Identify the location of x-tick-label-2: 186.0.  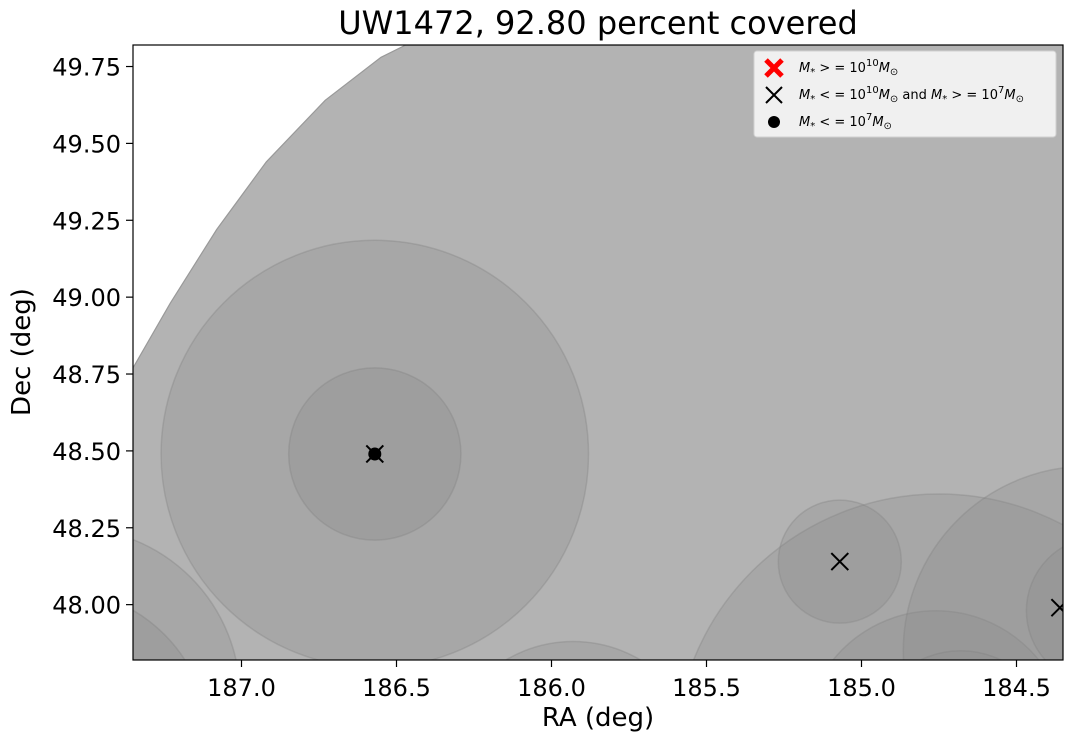
(551, 688).